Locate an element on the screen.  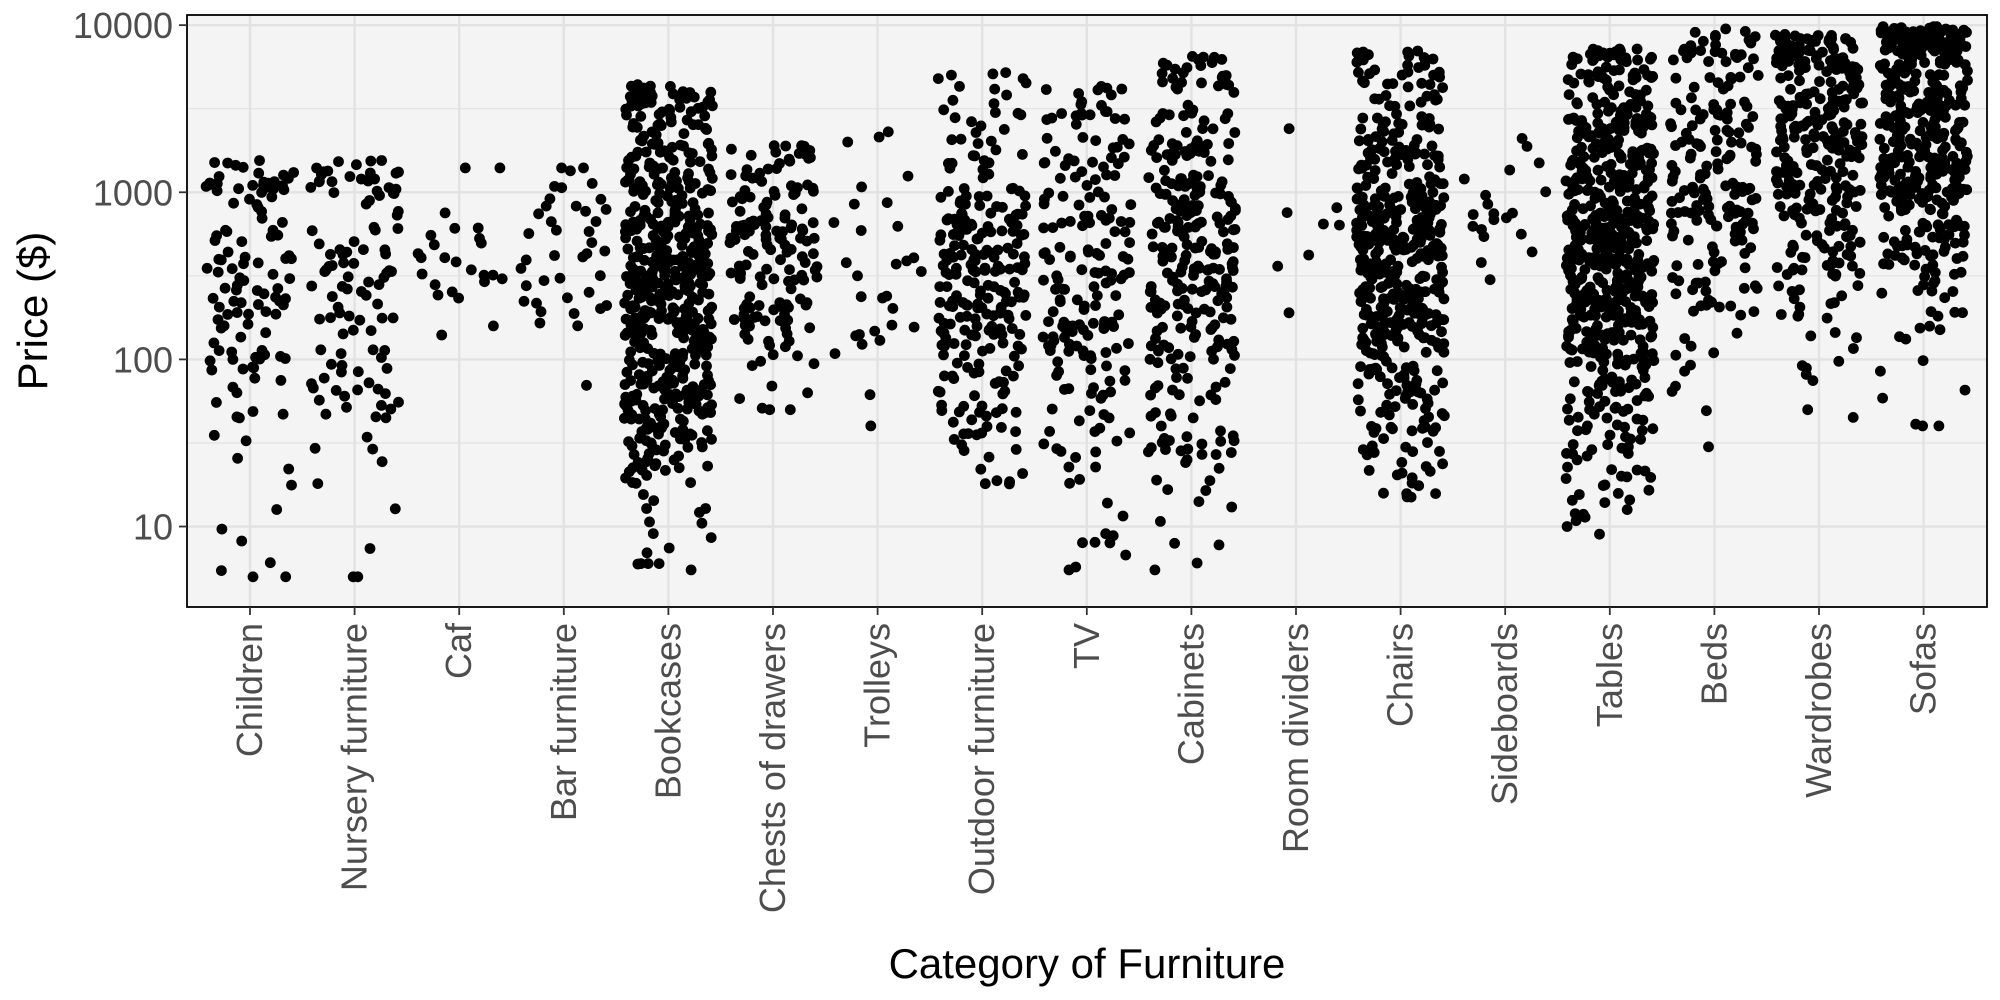
data-point-children is located at coordinates (285, 299).